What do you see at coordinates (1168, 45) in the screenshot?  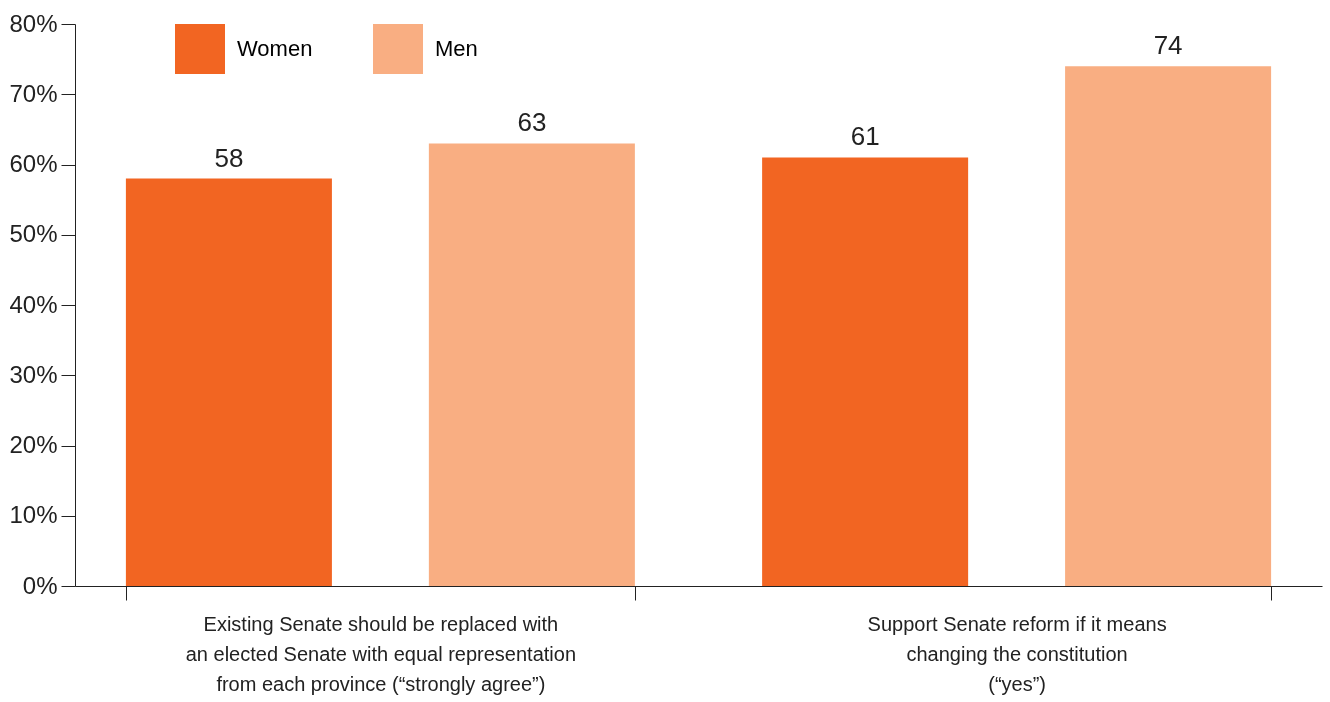 I see `data-label: 74` at bounding box center [1168, 45].